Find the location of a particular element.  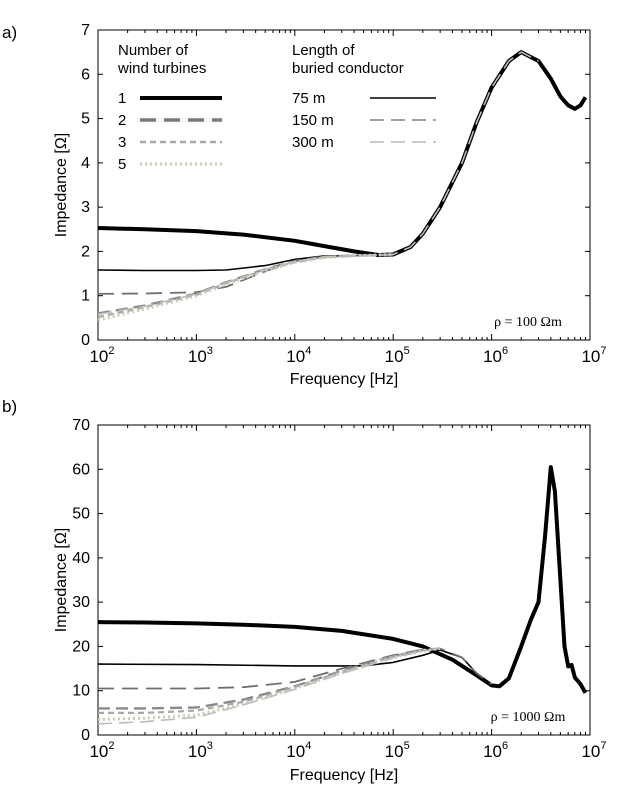

legend-label: 5 is located at coordinates (122, 164).